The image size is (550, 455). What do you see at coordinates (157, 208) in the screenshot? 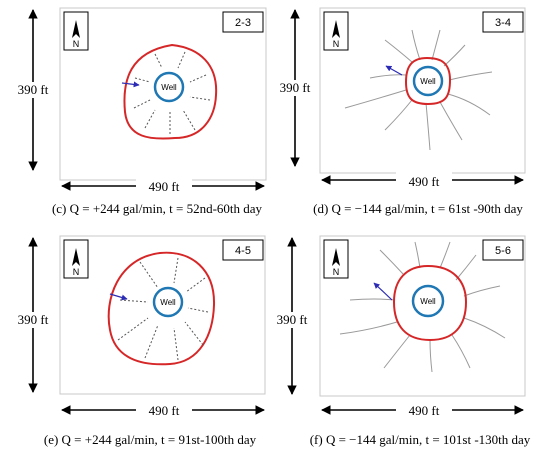
I see `panel-caption: (c) Q = +244 gal/min, t = 52nd-60th day` at bounding box center [157, 208].